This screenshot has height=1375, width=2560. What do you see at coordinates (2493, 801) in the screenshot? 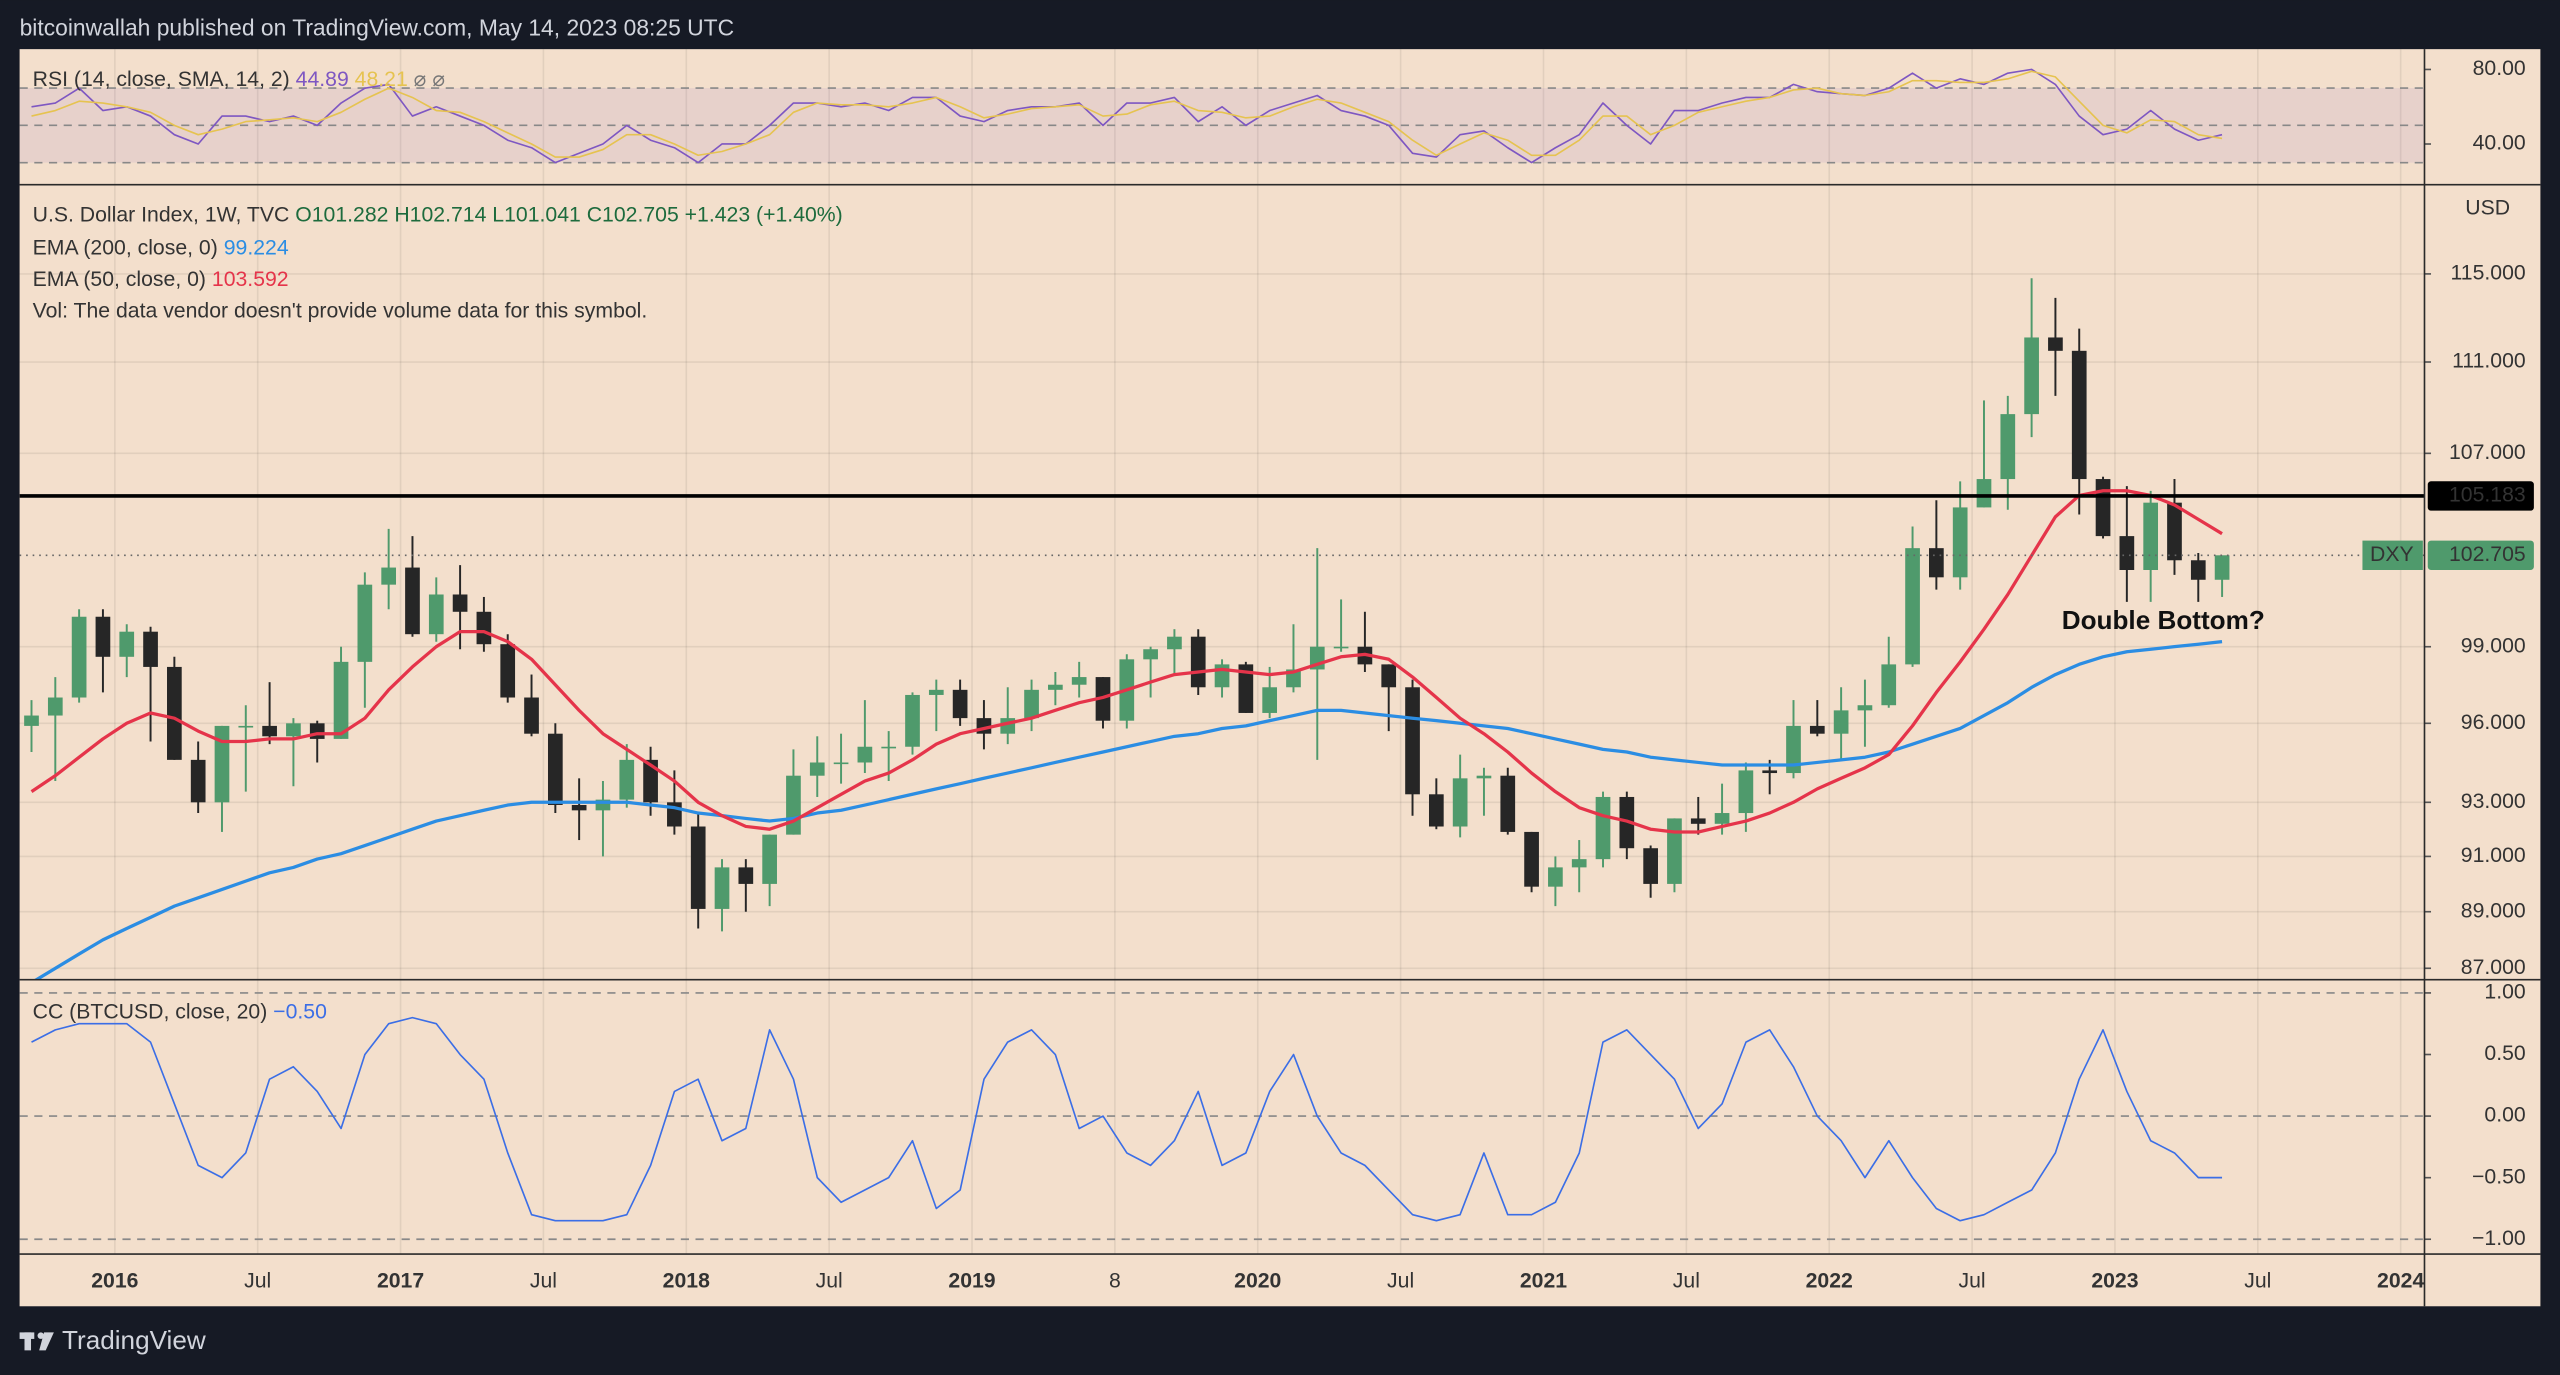
I see `y-tick-label: 93.000` at bounding box center [2493, 801].